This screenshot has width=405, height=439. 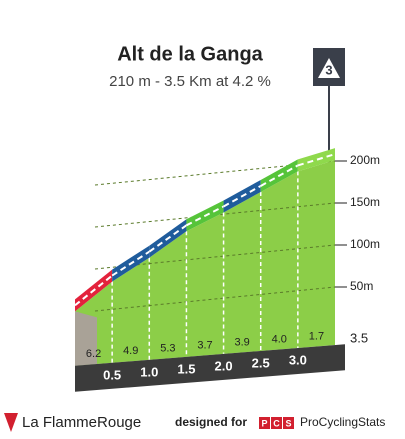 I want to click on segment-strip, so click(x=316, y=160).